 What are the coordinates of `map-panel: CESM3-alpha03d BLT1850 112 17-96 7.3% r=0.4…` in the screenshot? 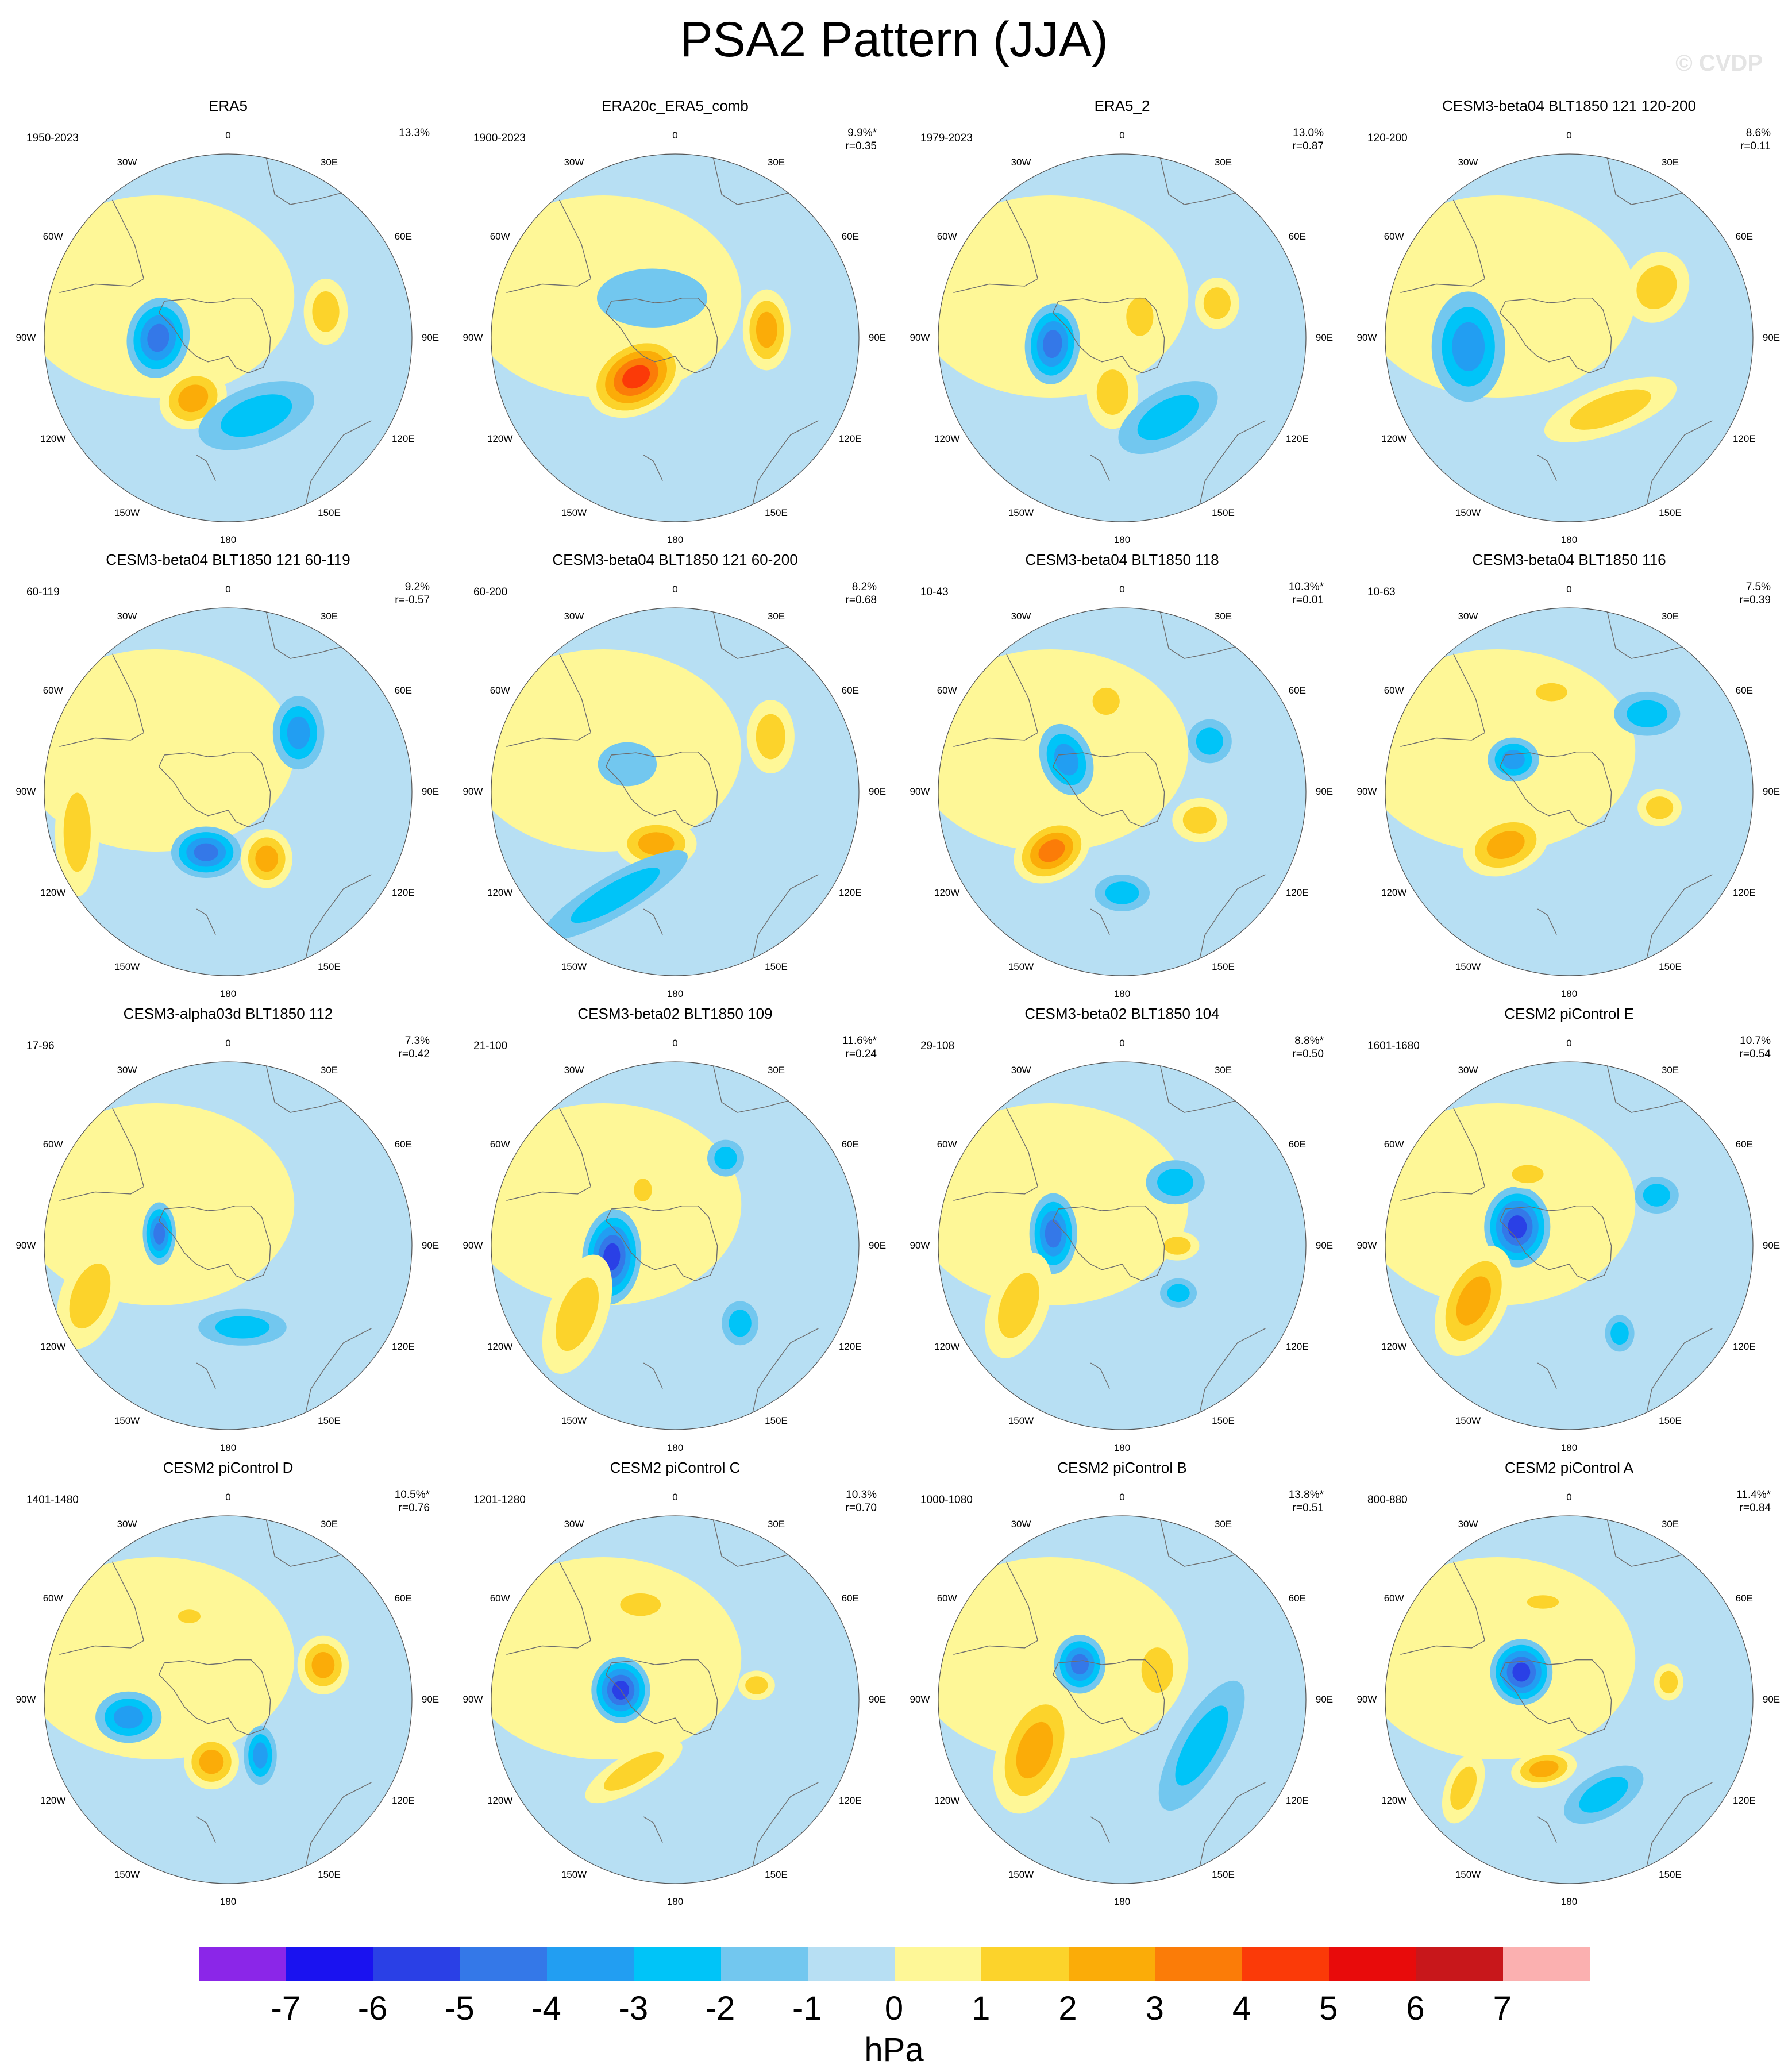 It's located at (228, 1231).